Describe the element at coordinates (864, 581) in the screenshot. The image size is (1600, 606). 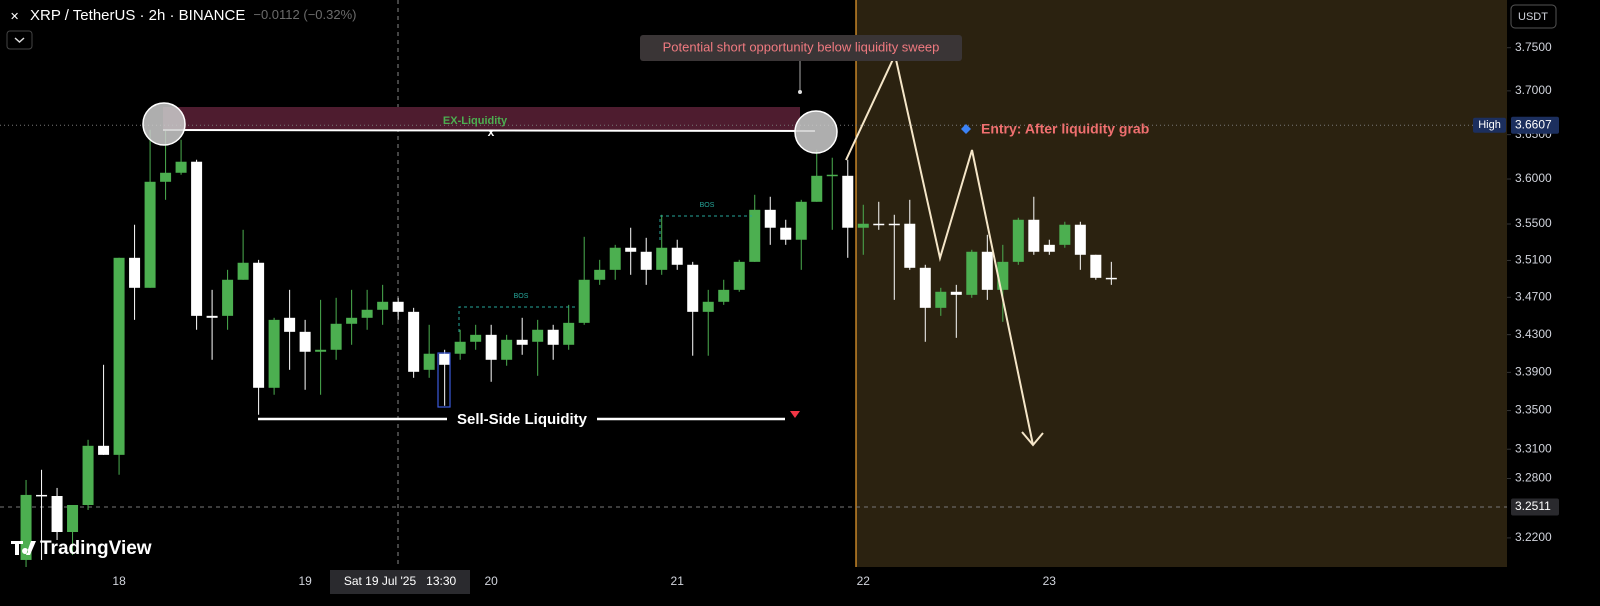
I see `x-tick-label: 22` at that location.